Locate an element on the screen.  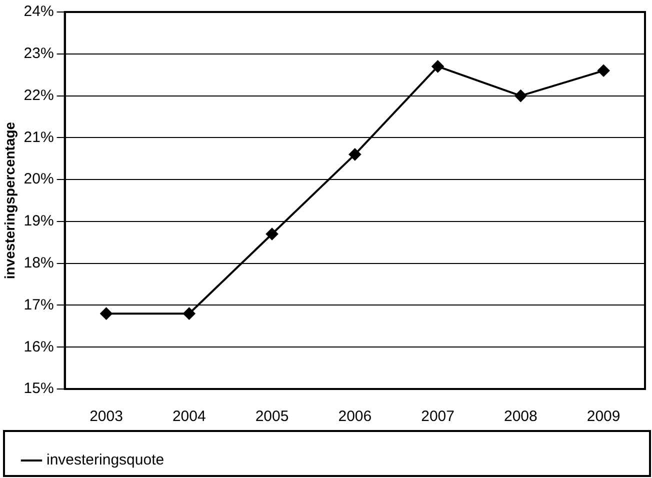
y-tick-label: 20% is located at coordinates (39, 179).